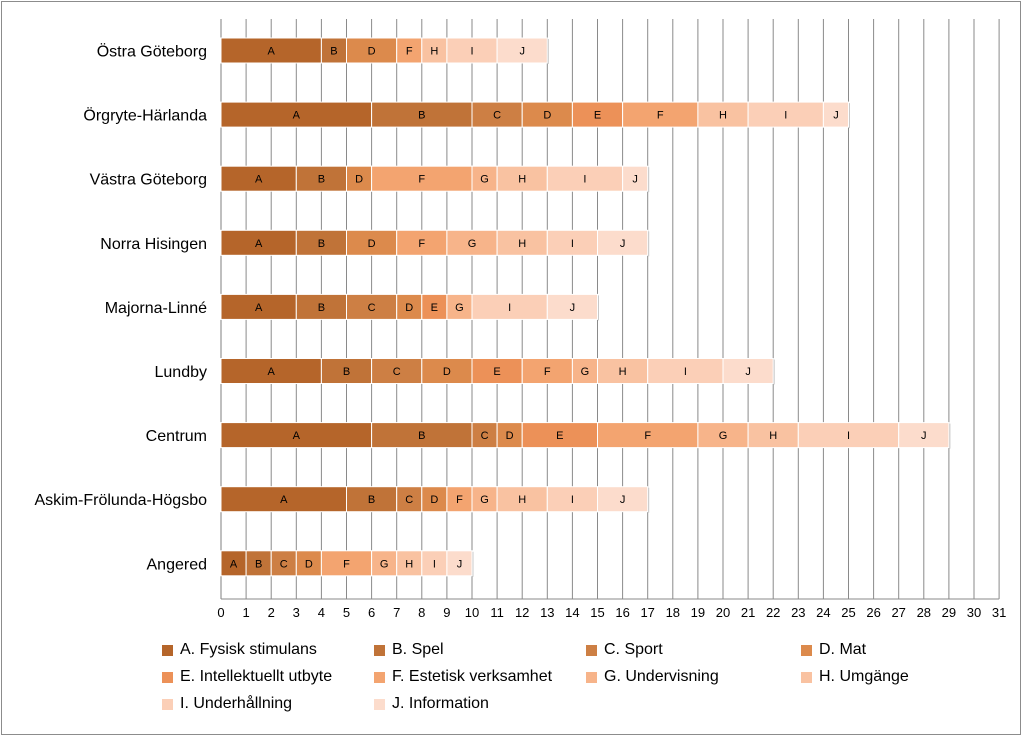  Describe the element at coordinates (145, 116) in the screenshot. I see `category-label: Örgryte-Härlanda` at that location.